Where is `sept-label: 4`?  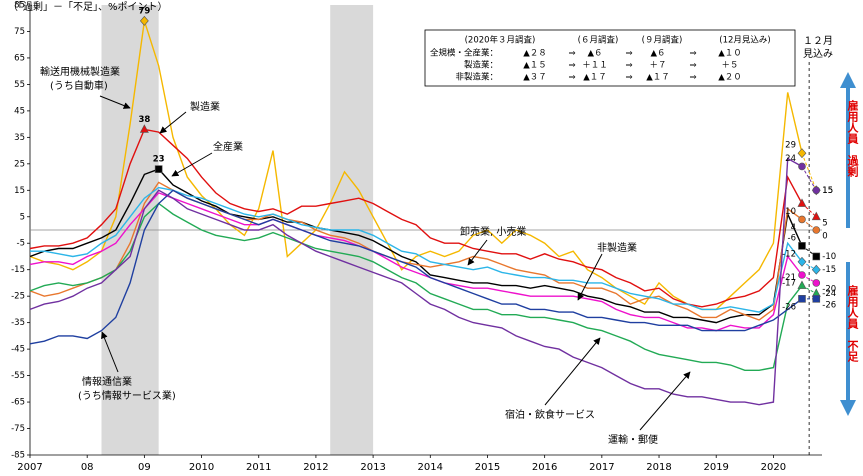 sept-label: 4 is located at coordinates (793, 228).